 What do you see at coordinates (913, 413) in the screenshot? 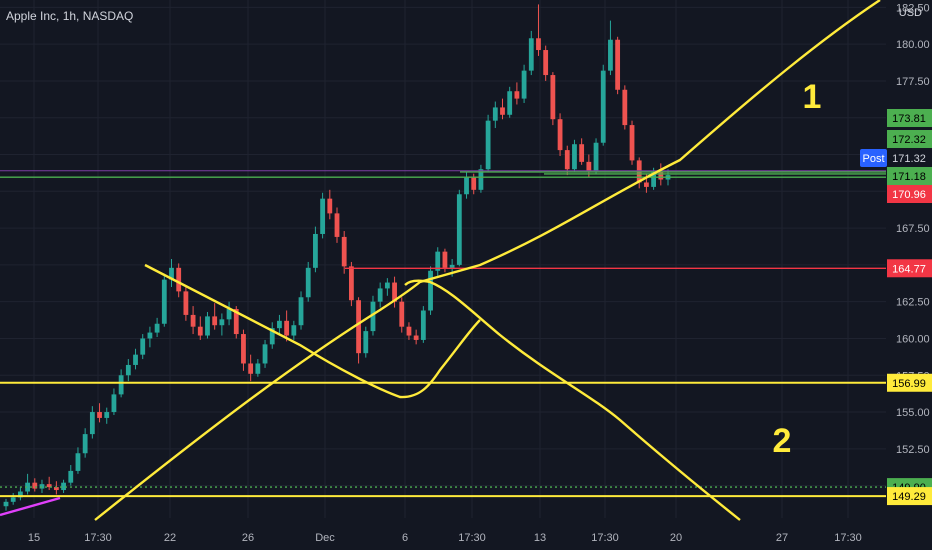
I see `price-tick-label: 155.00` at bounding box center [913, 413].